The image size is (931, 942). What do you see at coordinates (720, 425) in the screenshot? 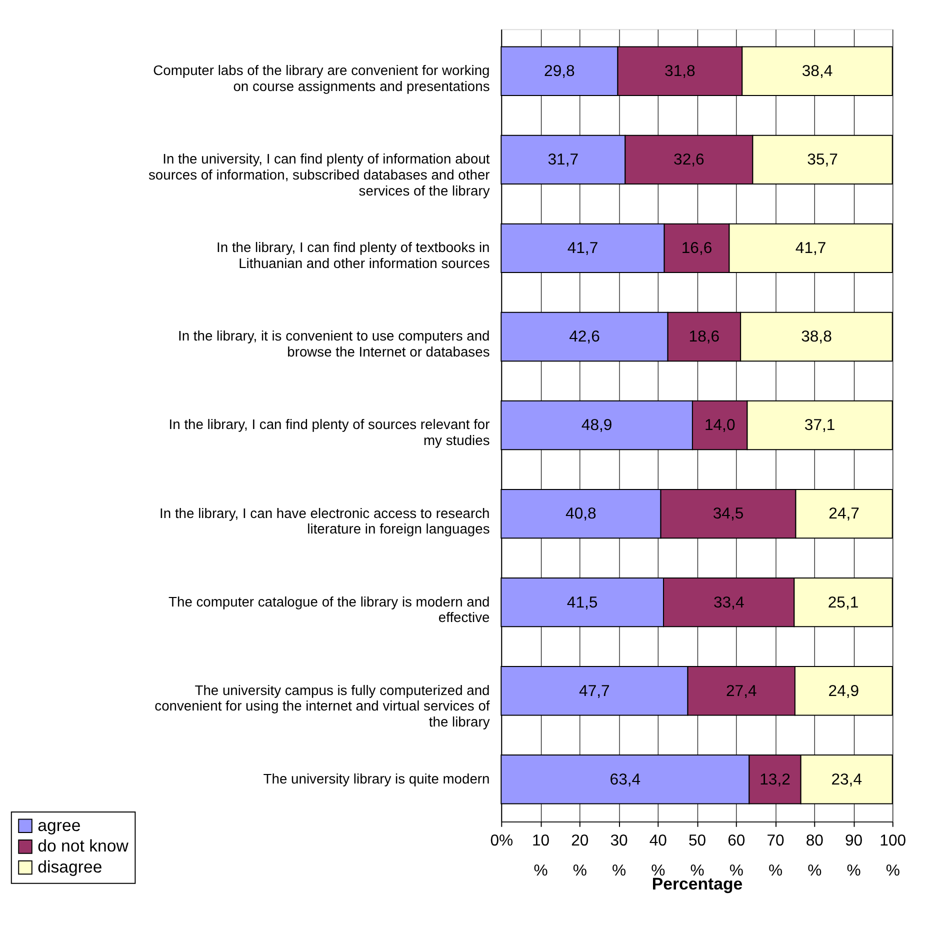
I see `data-label: 14,0` at bounding box center [720, 425].